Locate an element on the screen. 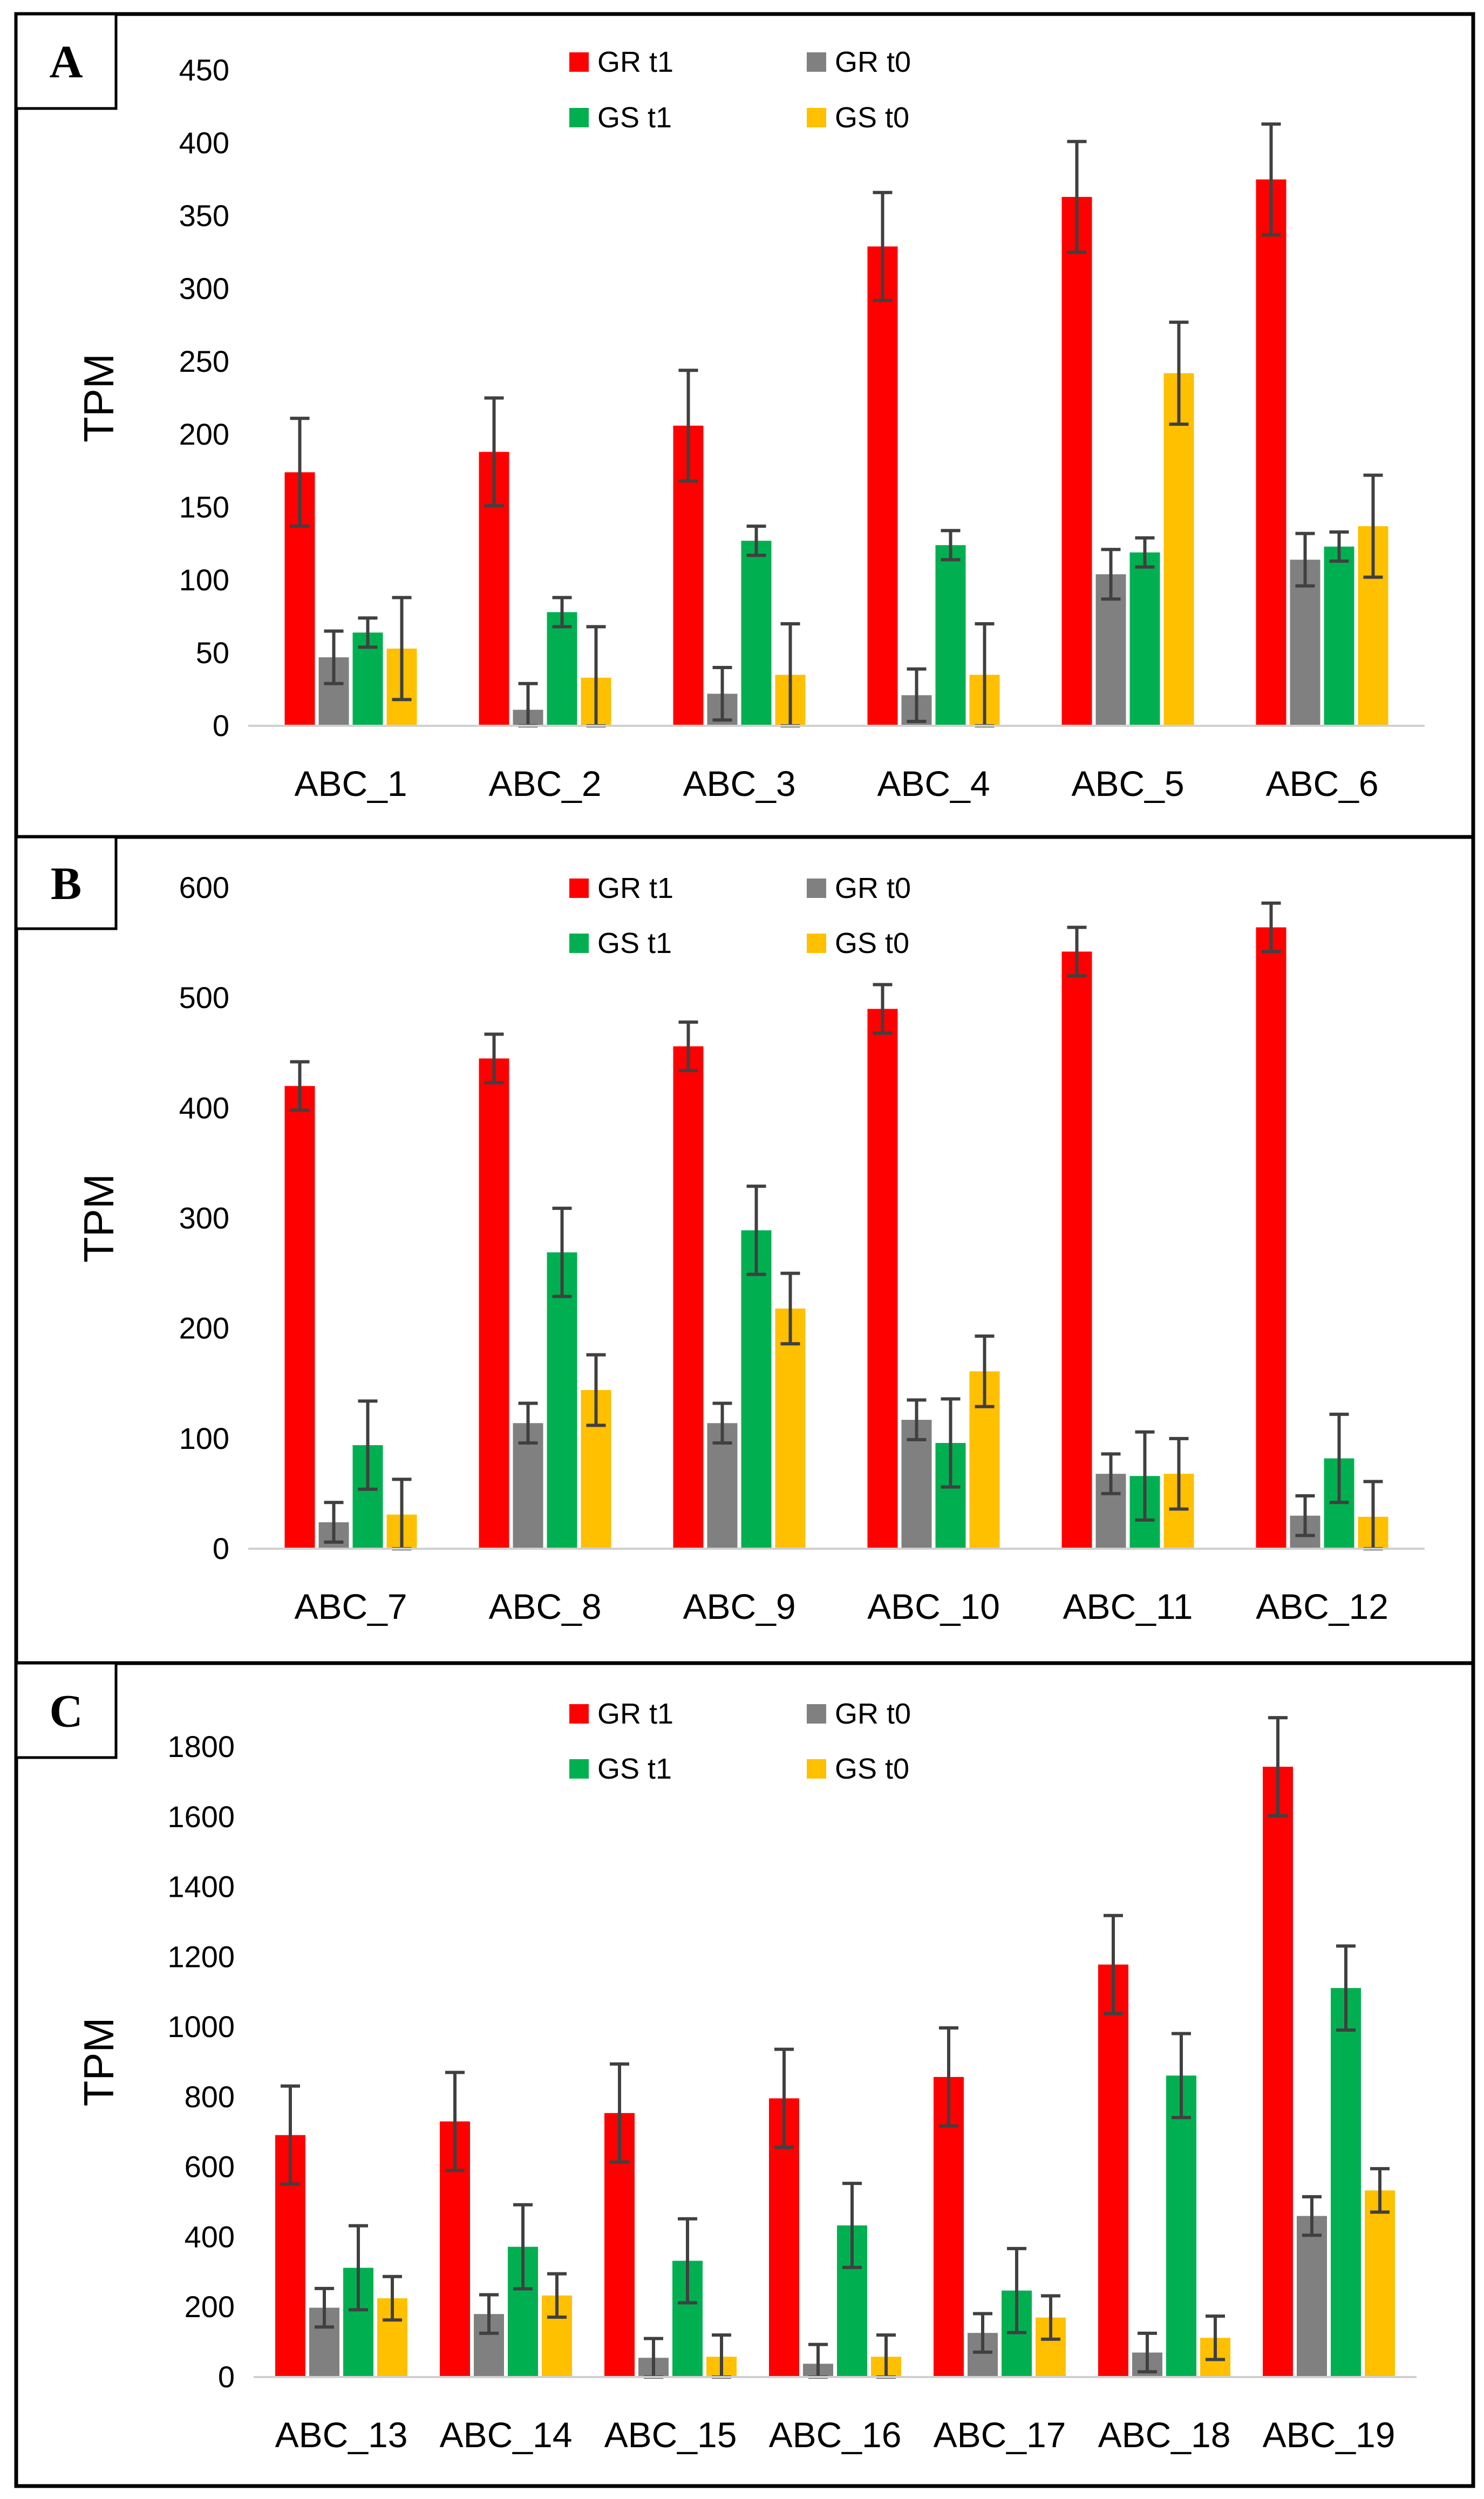  x-tick-label: ABC_8 is located at coordinates (544, 1606).